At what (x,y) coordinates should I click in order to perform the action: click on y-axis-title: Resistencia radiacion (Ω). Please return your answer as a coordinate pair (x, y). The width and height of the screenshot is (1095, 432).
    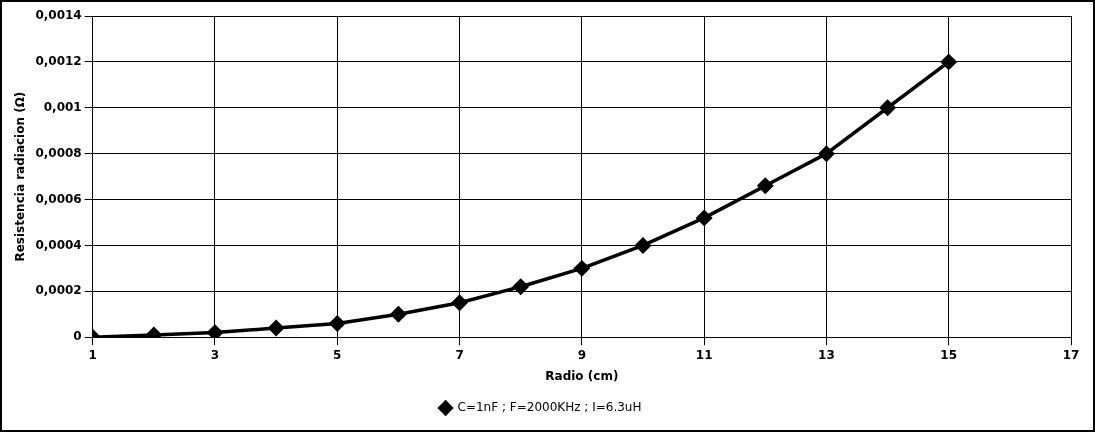
    Looking at the image, I should click on (20, 176).